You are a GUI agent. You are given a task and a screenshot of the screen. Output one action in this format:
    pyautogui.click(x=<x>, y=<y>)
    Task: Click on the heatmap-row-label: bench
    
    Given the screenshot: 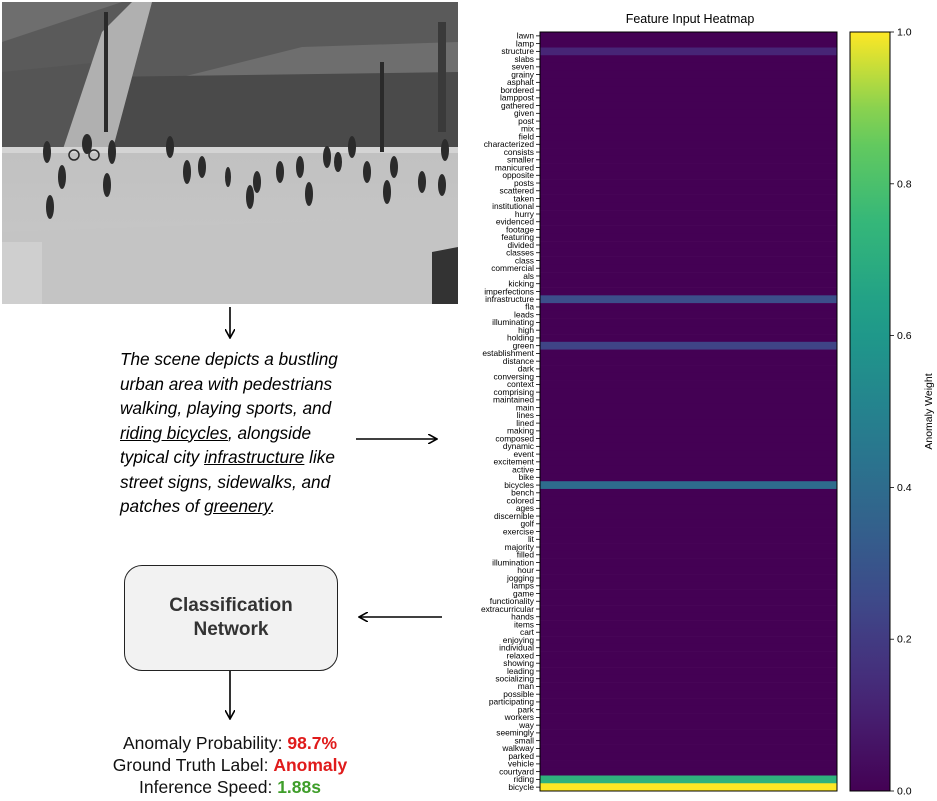 What is the action you would take?
    pyautogui.click(x=522, y=493)
    